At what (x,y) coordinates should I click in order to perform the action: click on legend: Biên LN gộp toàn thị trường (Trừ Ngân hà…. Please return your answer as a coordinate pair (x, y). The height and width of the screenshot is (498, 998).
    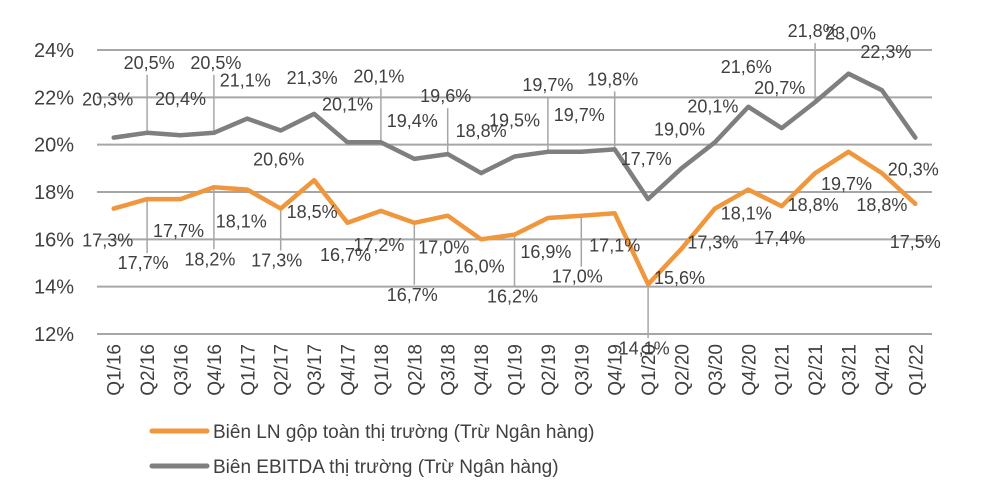
    Looking at the image, I should click on (372, 450).